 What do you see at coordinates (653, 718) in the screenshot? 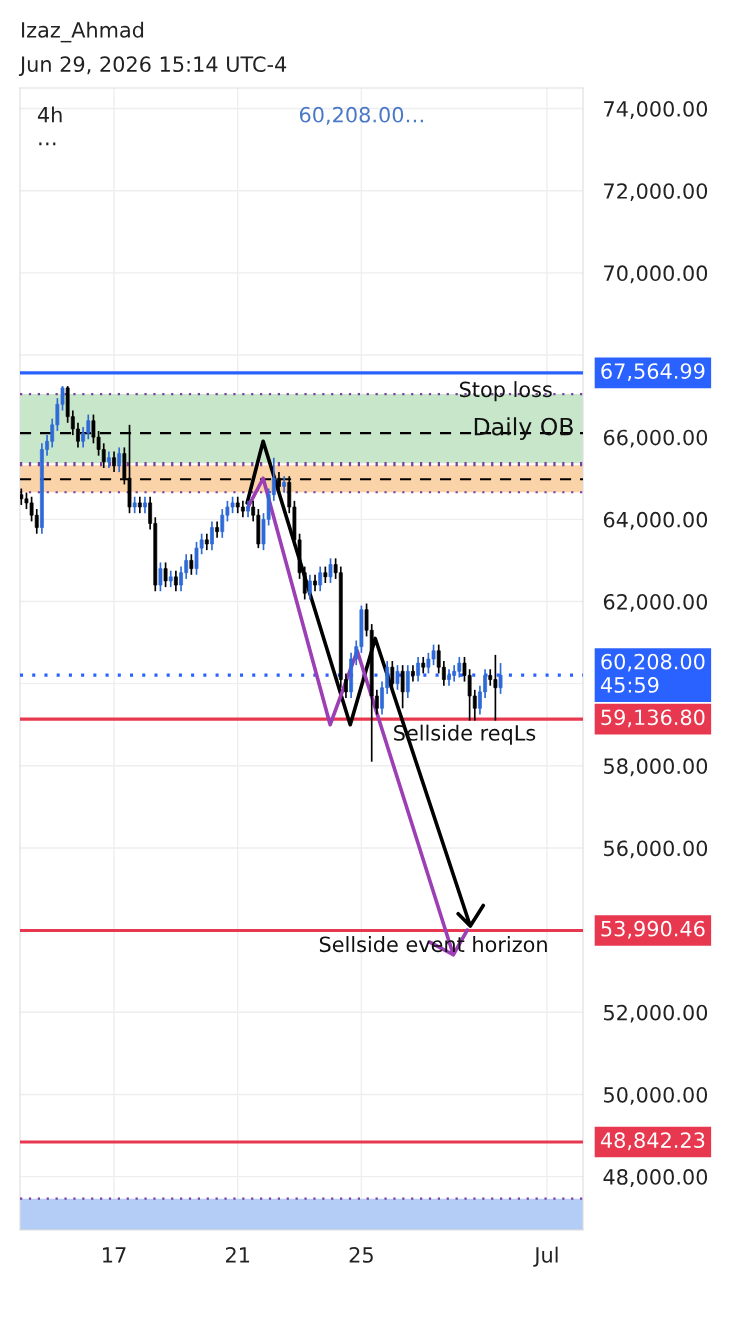
I see `ref-line-label: 59,136.80` at bounding box center [653, 718].